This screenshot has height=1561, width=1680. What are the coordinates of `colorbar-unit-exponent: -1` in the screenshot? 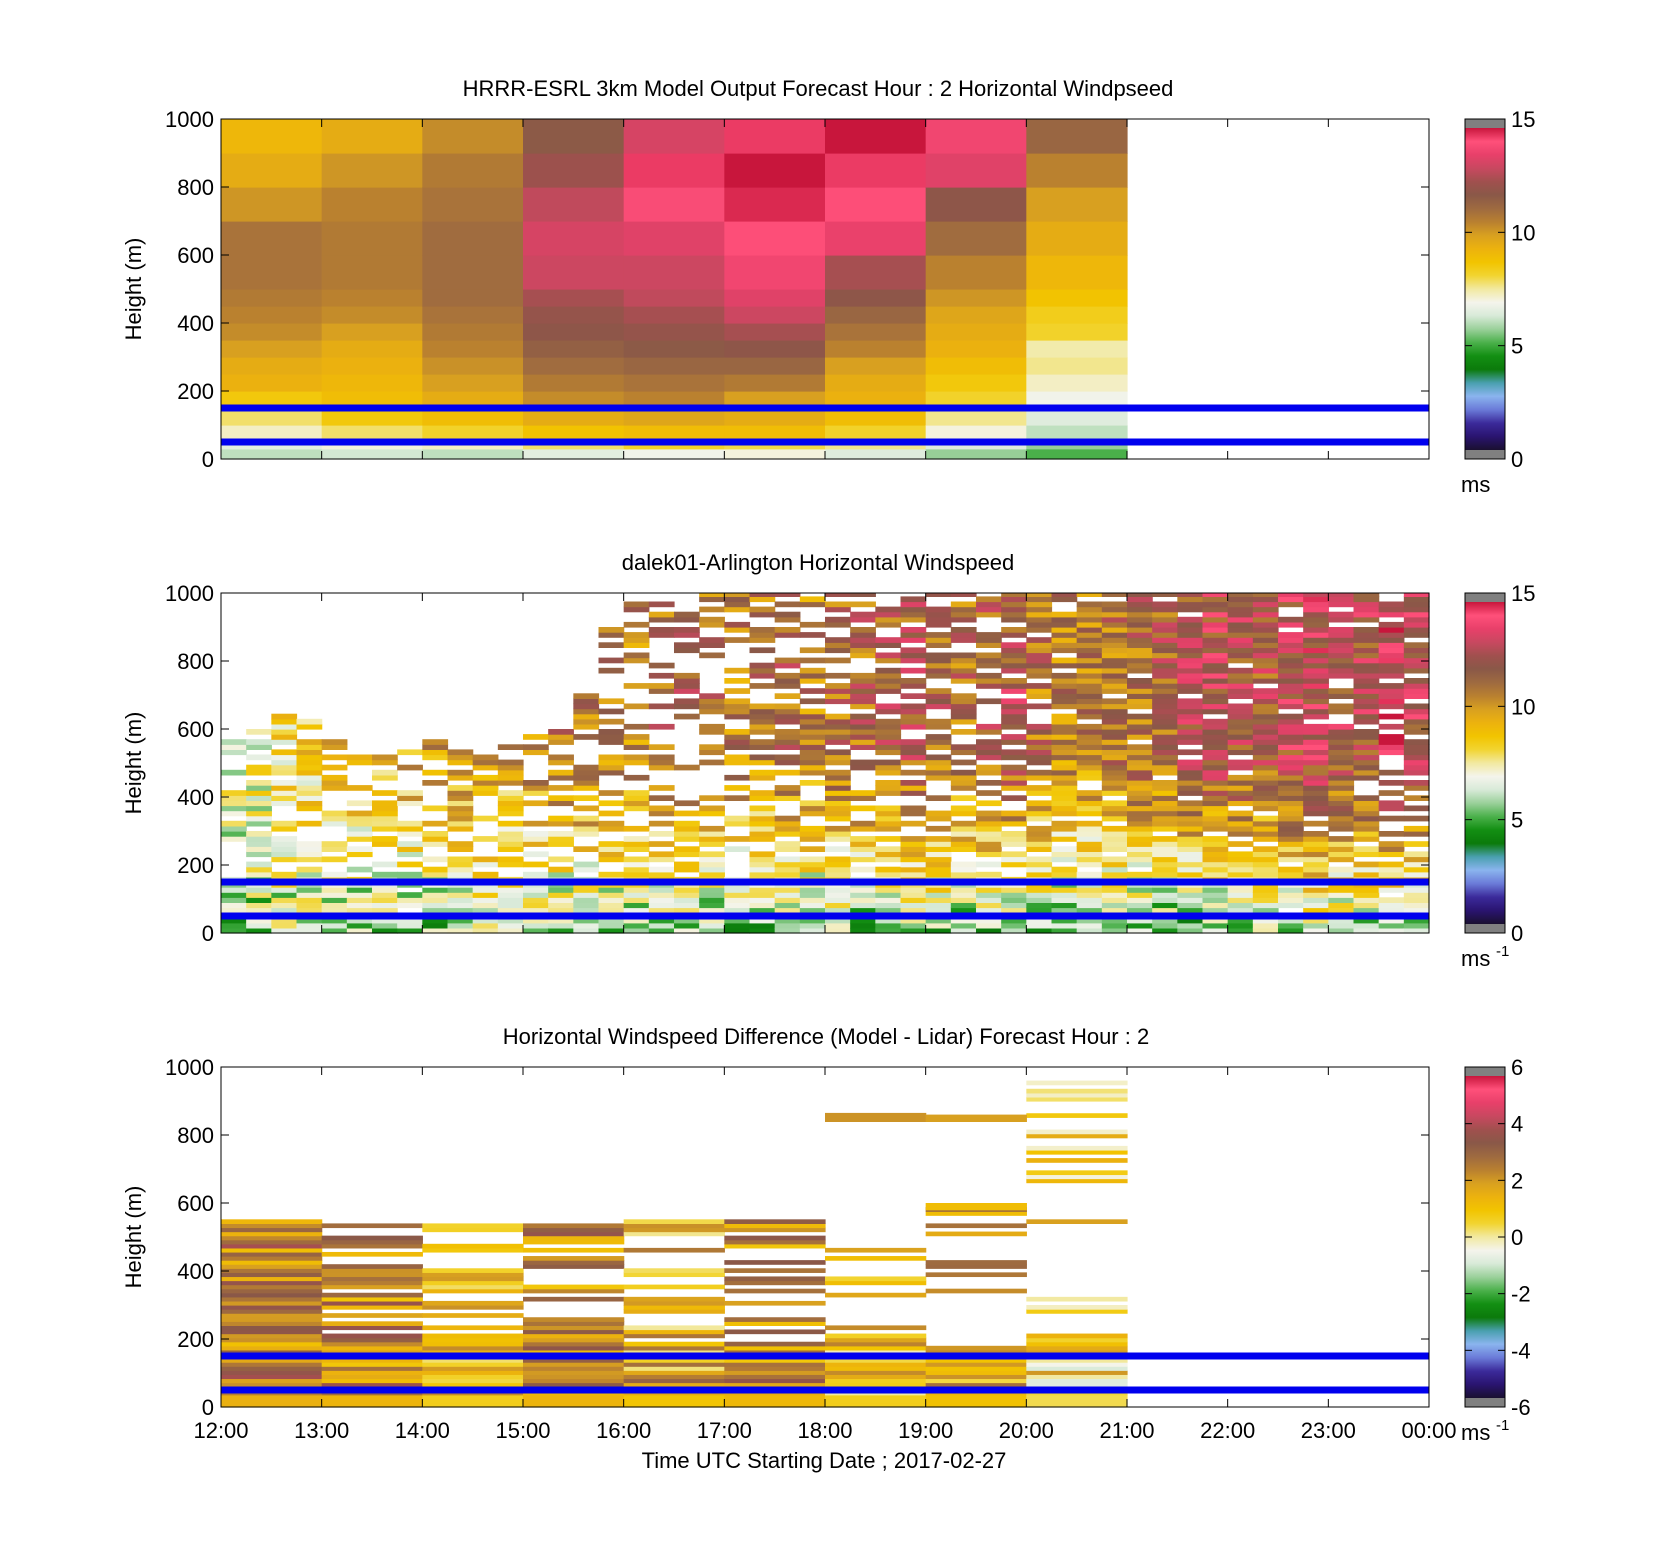 It's located at (1502, 1425).